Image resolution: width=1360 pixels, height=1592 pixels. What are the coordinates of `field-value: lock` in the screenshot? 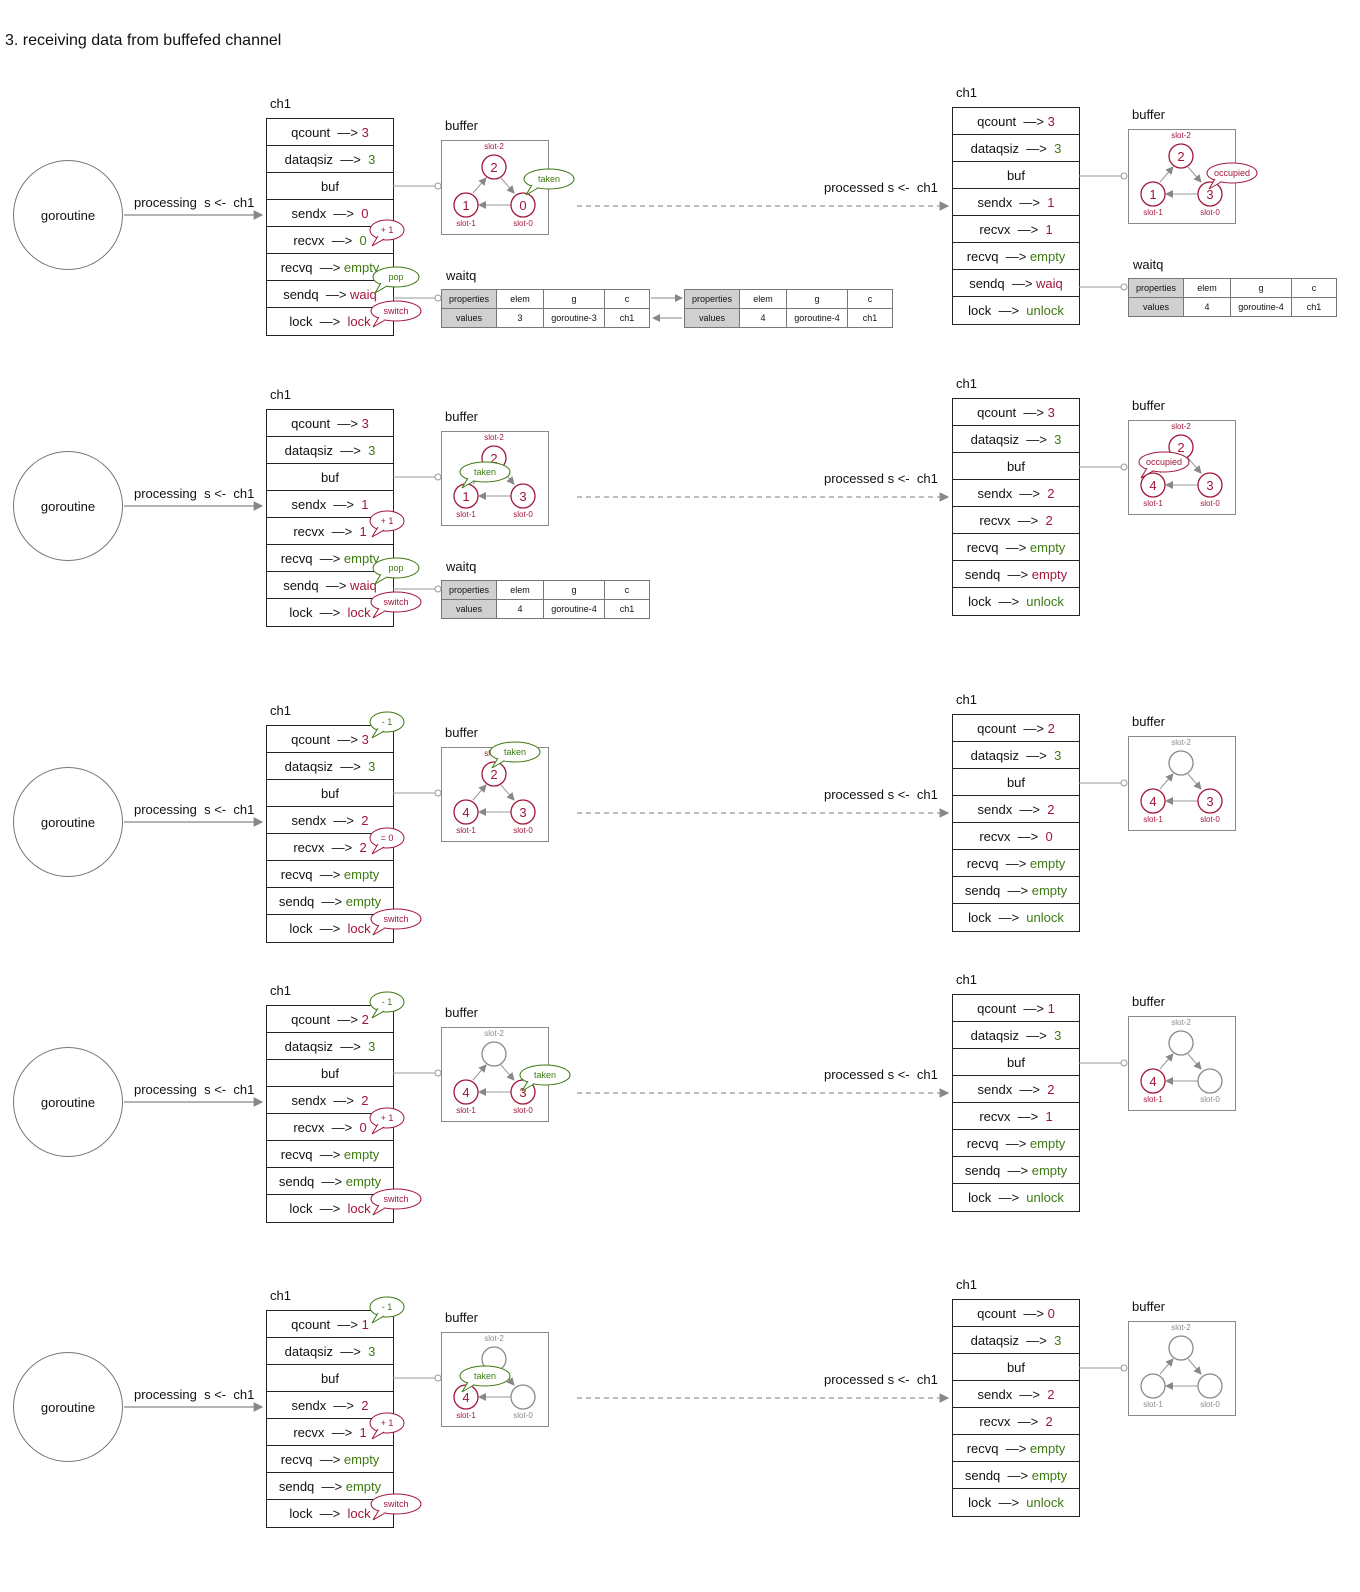 It's located at (359, 1208).